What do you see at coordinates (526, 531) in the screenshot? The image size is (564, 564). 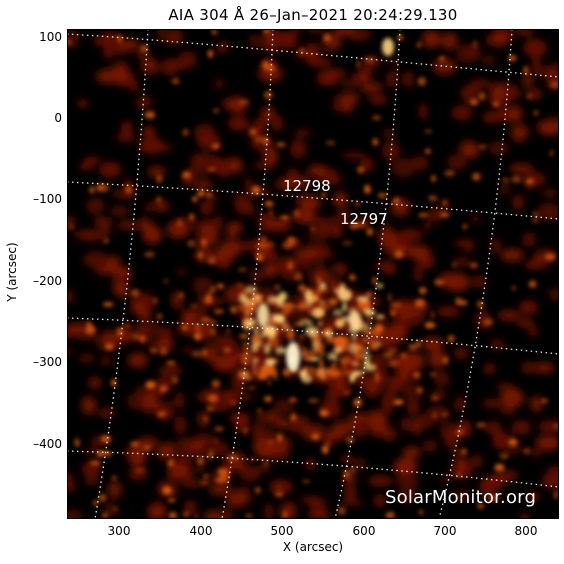 I see `x-tick-label: 800` at bounding box center [526, 531].